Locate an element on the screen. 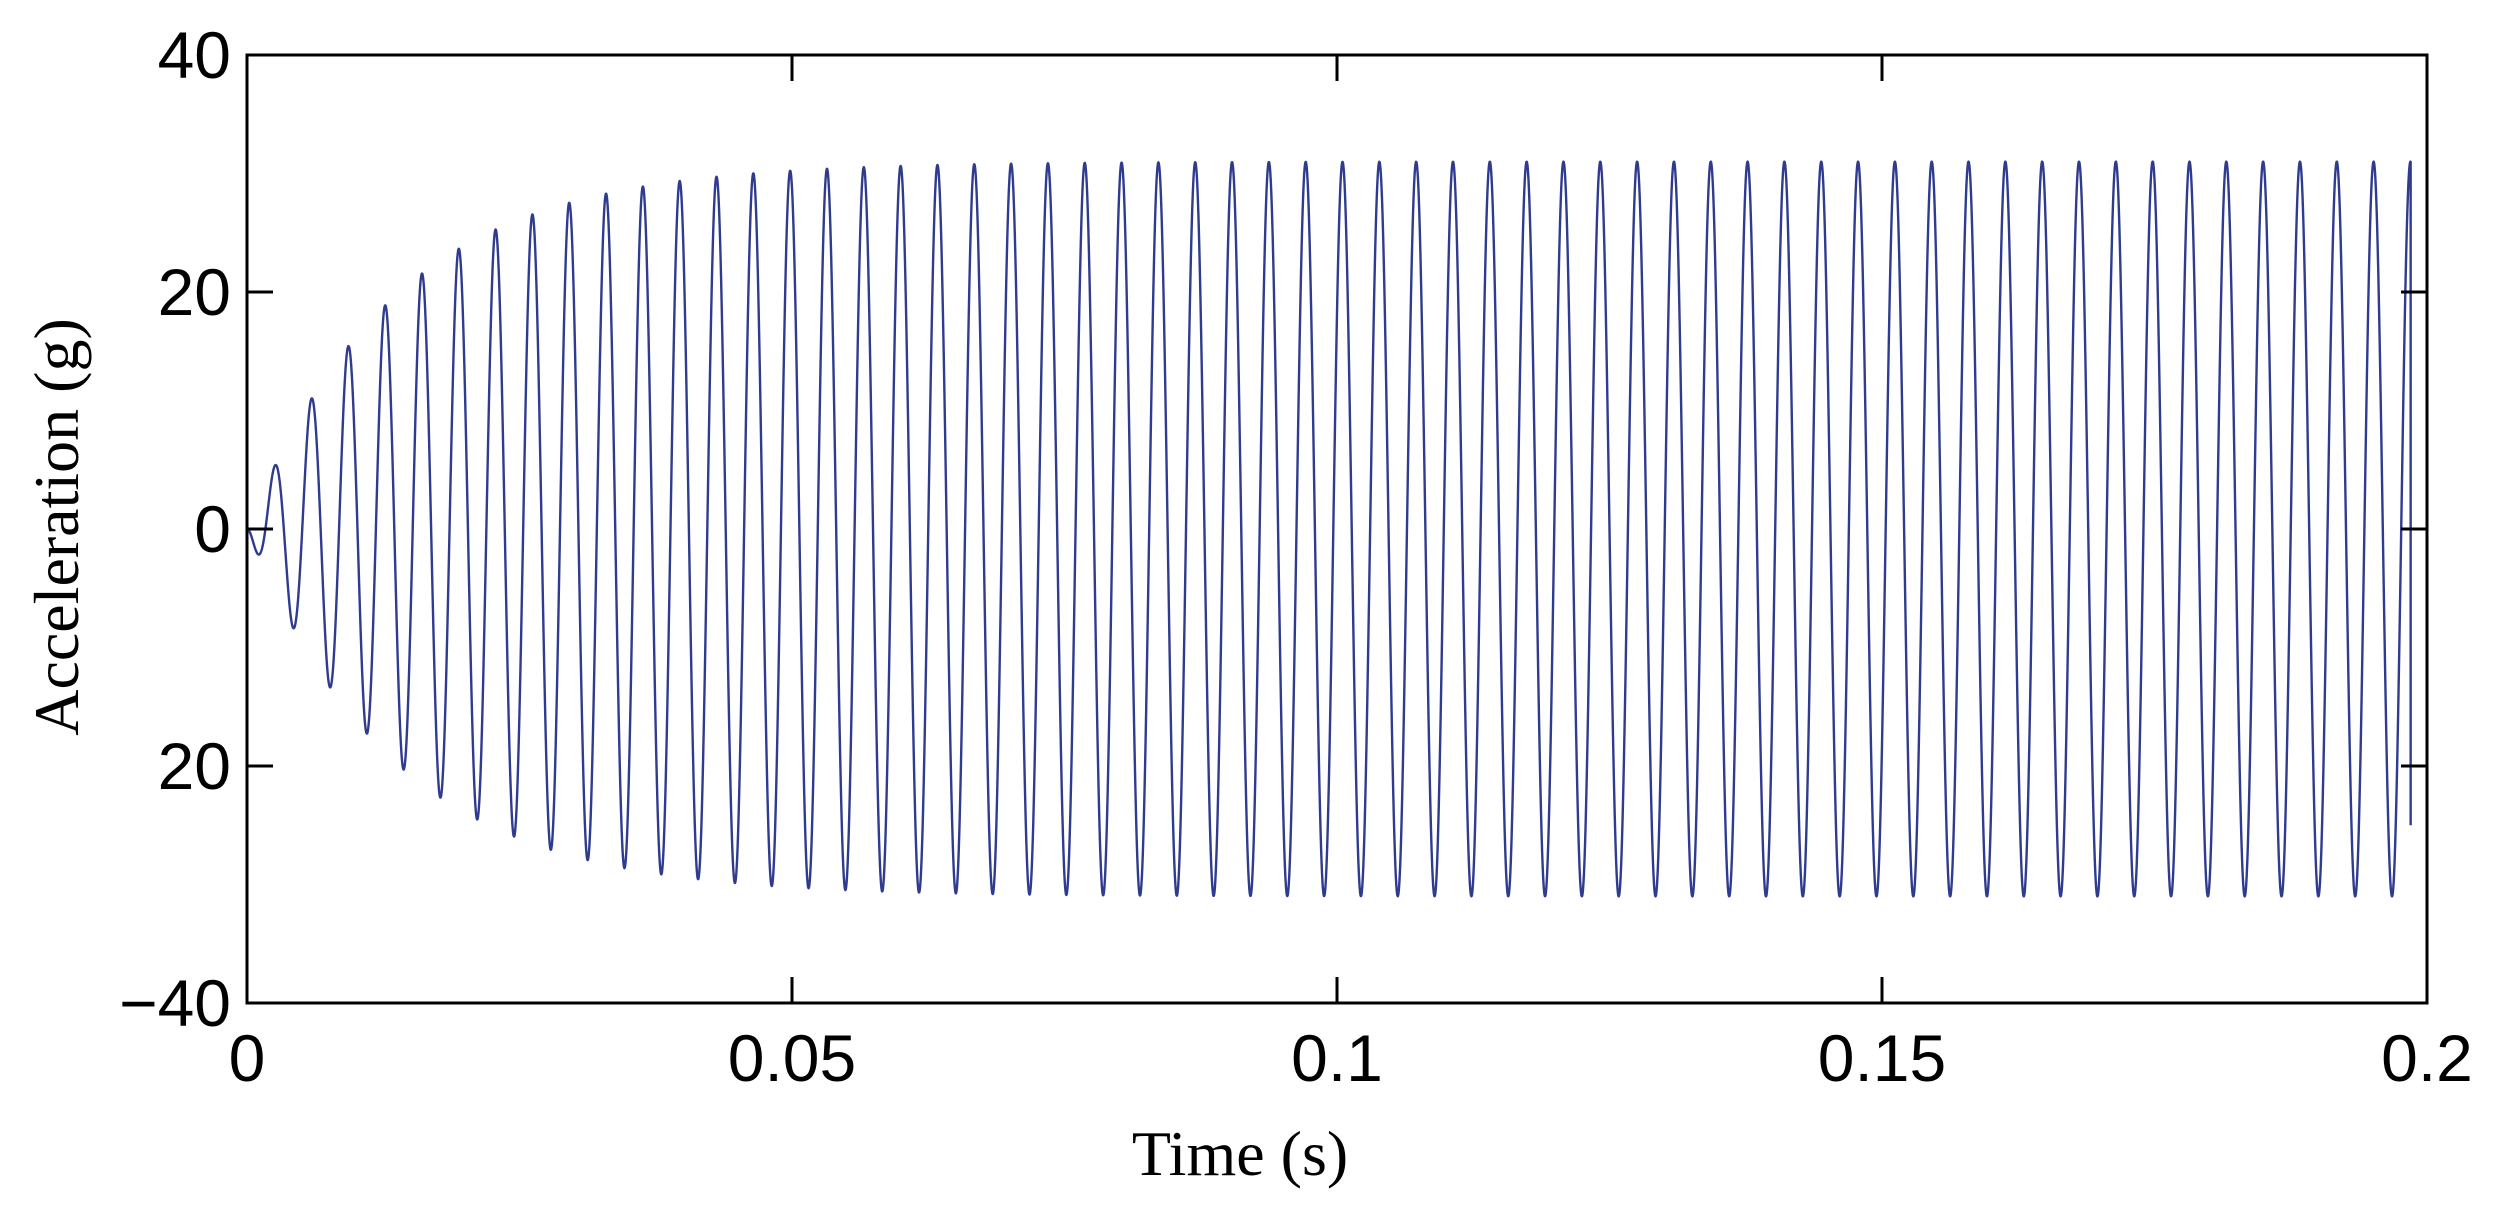 This screenshot has height=1215, width=2502. x-tick-label: 0.05 is located at coordinates (792, 1058).